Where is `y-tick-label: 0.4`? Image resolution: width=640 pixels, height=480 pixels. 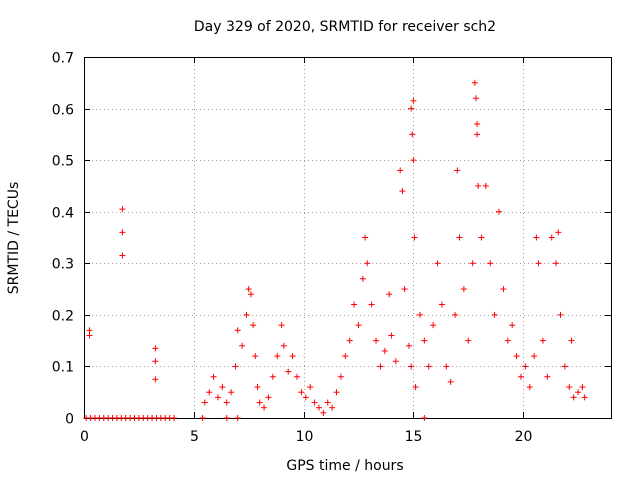
y-tick-label: 0.4 is located at coordinates (63, 214).